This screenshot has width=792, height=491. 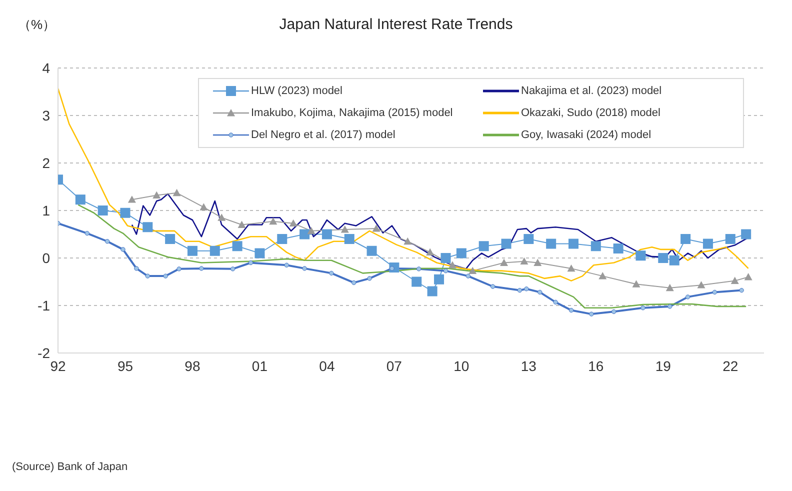 What do you see at coordinates (590, 113) in the screenshot?
I see `legend-label: Okazaki, Sudo (2018) model` at bounding box center [590, 113].